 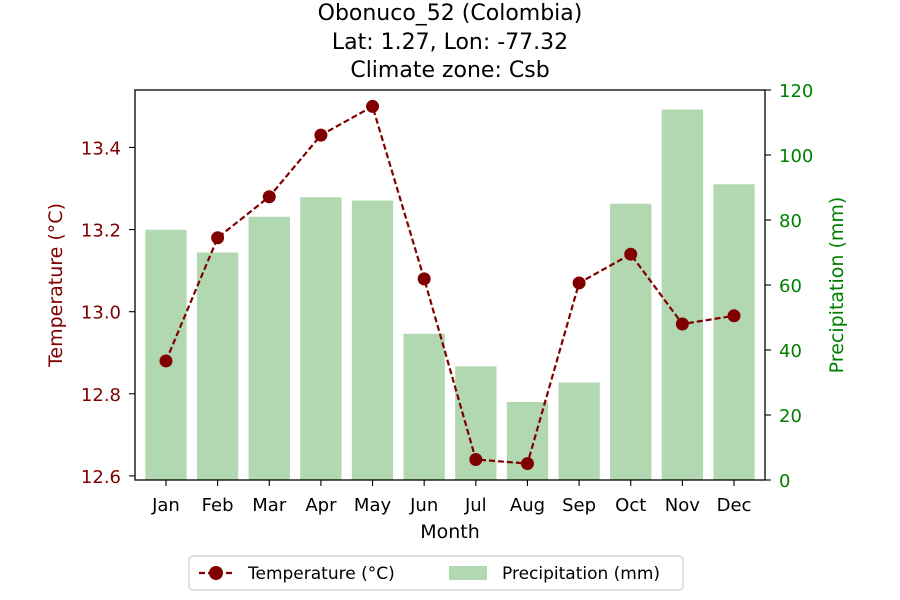 I want to click on temperature-point-mar, so click(x=269, y=197).